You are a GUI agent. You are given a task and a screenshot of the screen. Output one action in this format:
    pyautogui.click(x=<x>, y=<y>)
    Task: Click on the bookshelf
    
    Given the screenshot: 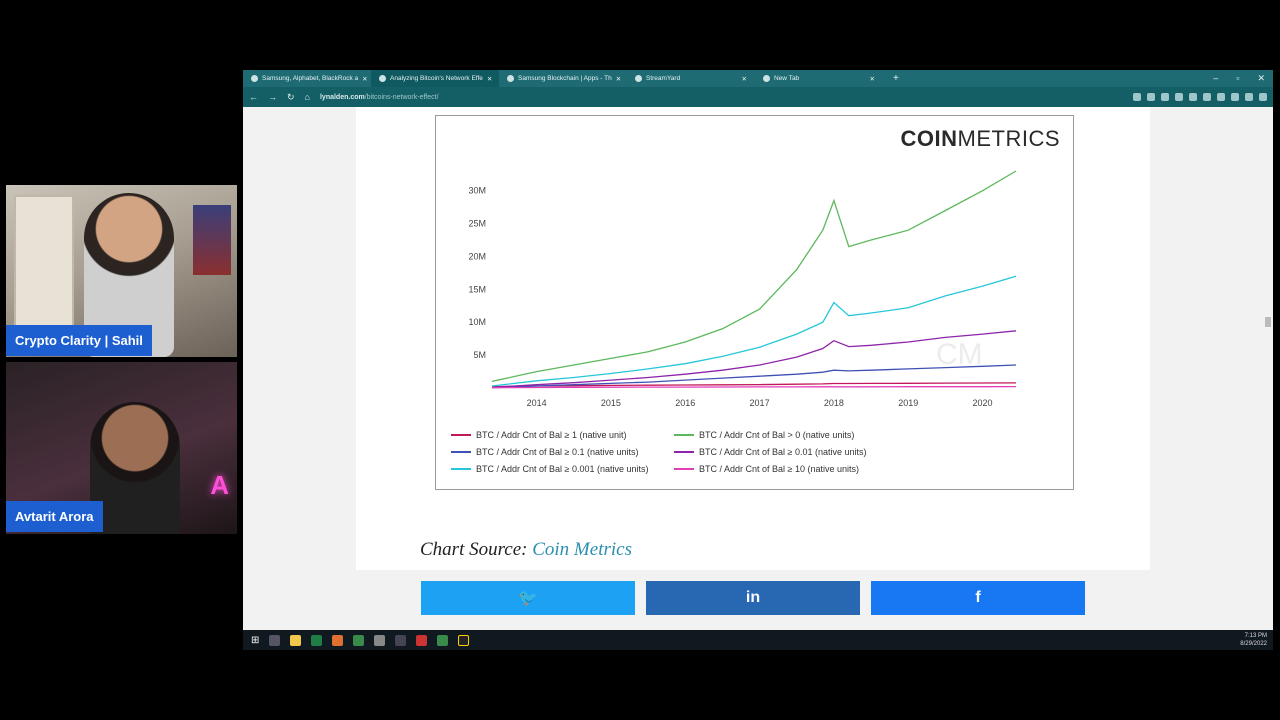 What is the action you would take?
    pyautogui.click(x=44, y=265)
    